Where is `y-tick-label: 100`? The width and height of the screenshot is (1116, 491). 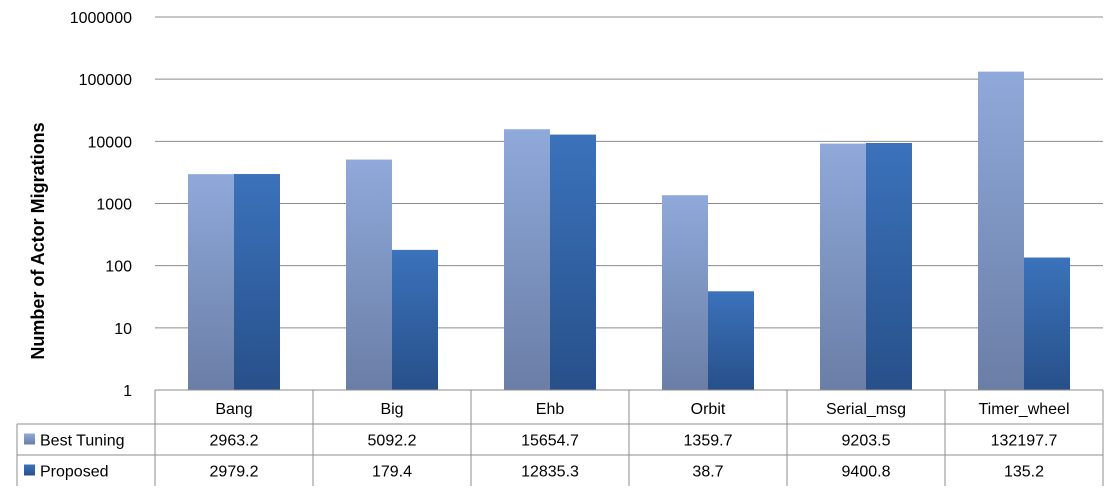 y-tick-label: 100 is located at coordinates (118, 267).